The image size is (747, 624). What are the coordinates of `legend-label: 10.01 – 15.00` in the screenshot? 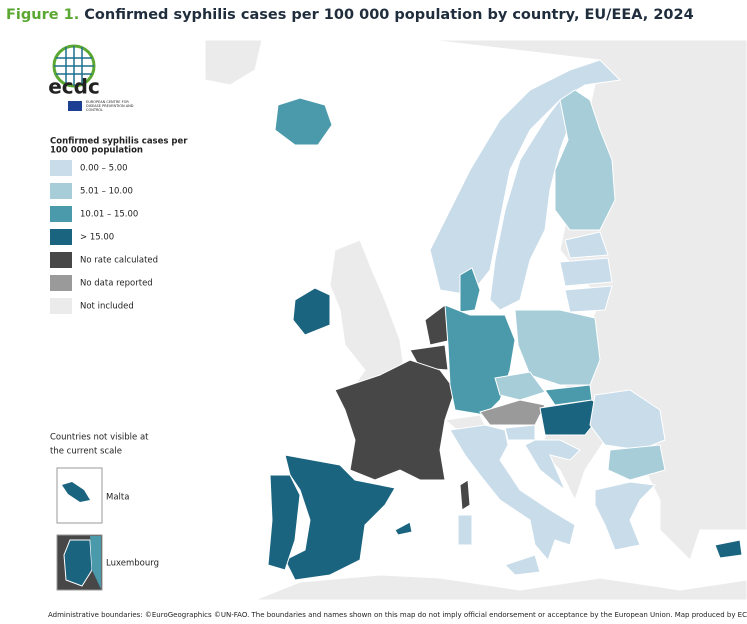 It's located at (109, 215).